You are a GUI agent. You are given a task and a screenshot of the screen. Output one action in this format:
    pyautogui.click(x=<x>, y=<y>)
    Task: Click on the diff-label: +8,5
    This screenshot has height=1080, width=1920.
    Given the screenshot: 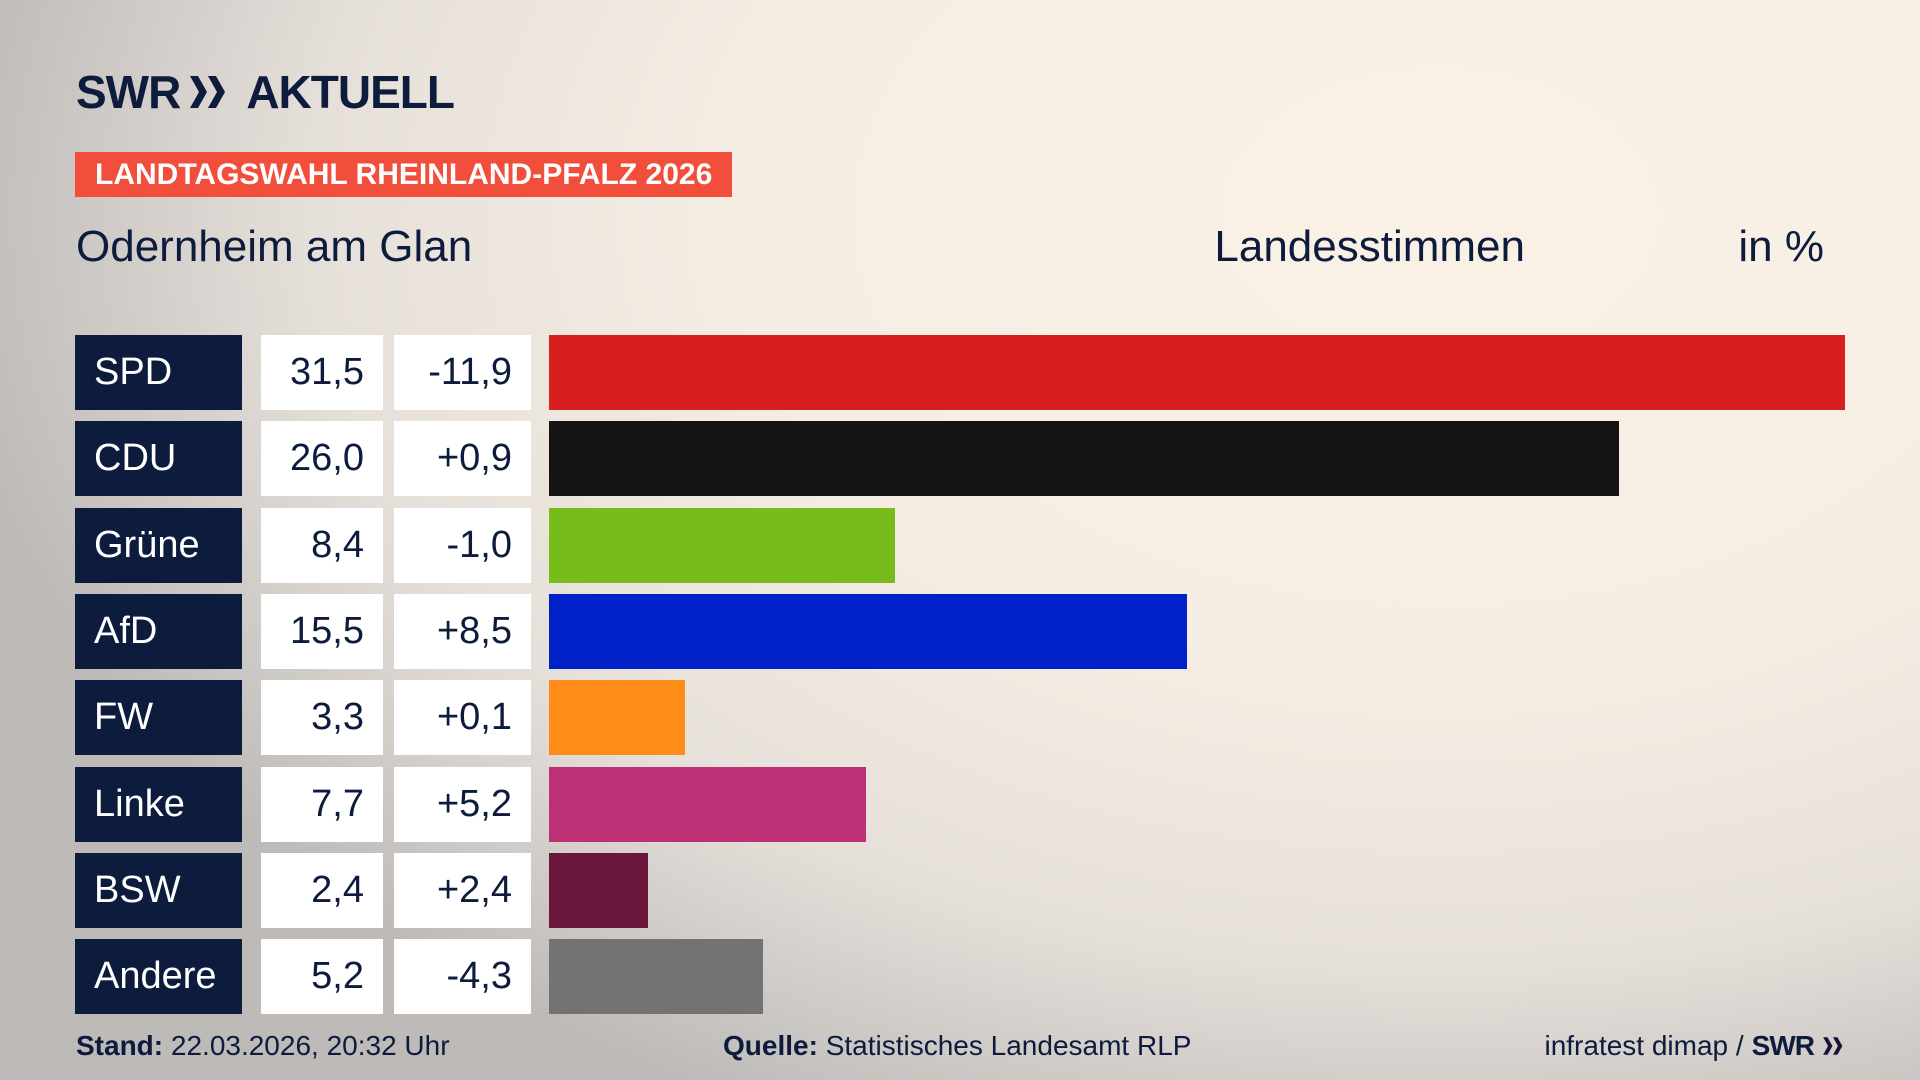 What is the action you would take?
    pyautogui.click(x=462, y=631)
    